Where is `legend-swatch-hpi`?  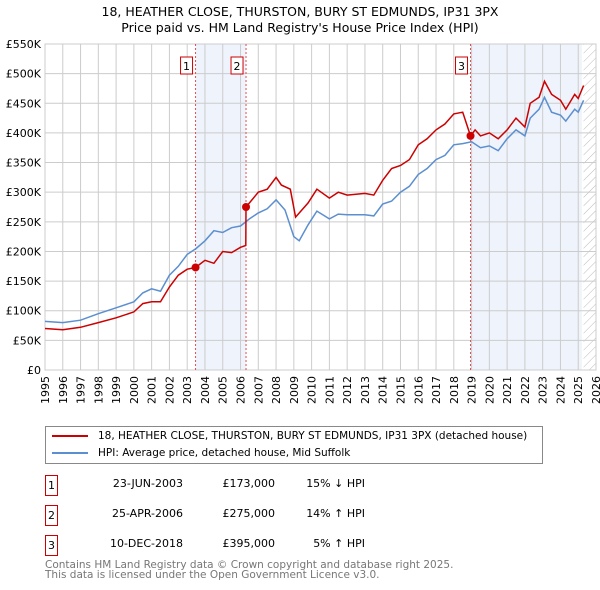
legend-swatch-hpi is located at coordinates (70, 453).